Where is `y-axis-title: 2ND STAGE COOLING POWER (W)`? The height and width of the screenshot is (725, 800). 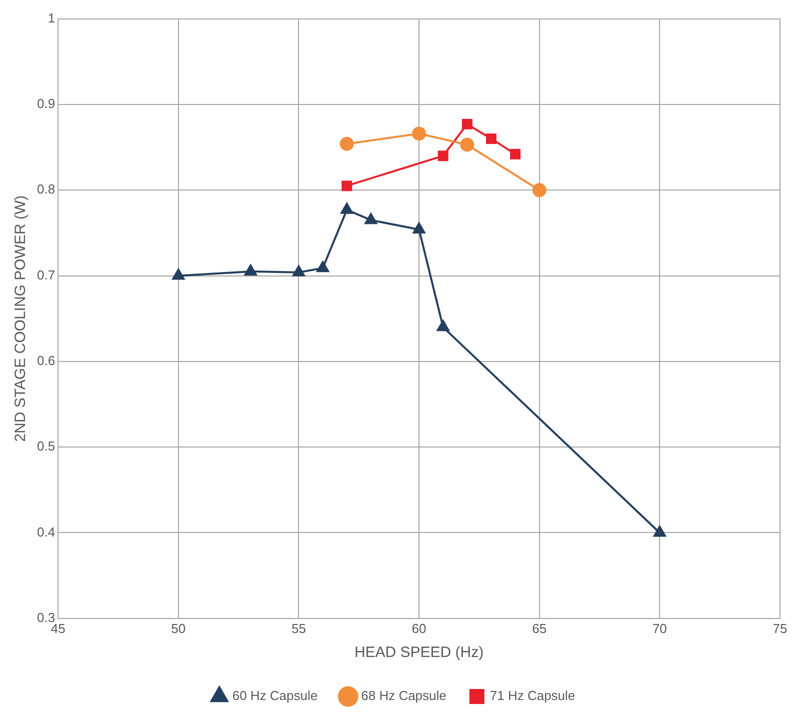
y-axis-title: 2ND STAGE COOLING POWER (W) is located at coordinates (21, 318).